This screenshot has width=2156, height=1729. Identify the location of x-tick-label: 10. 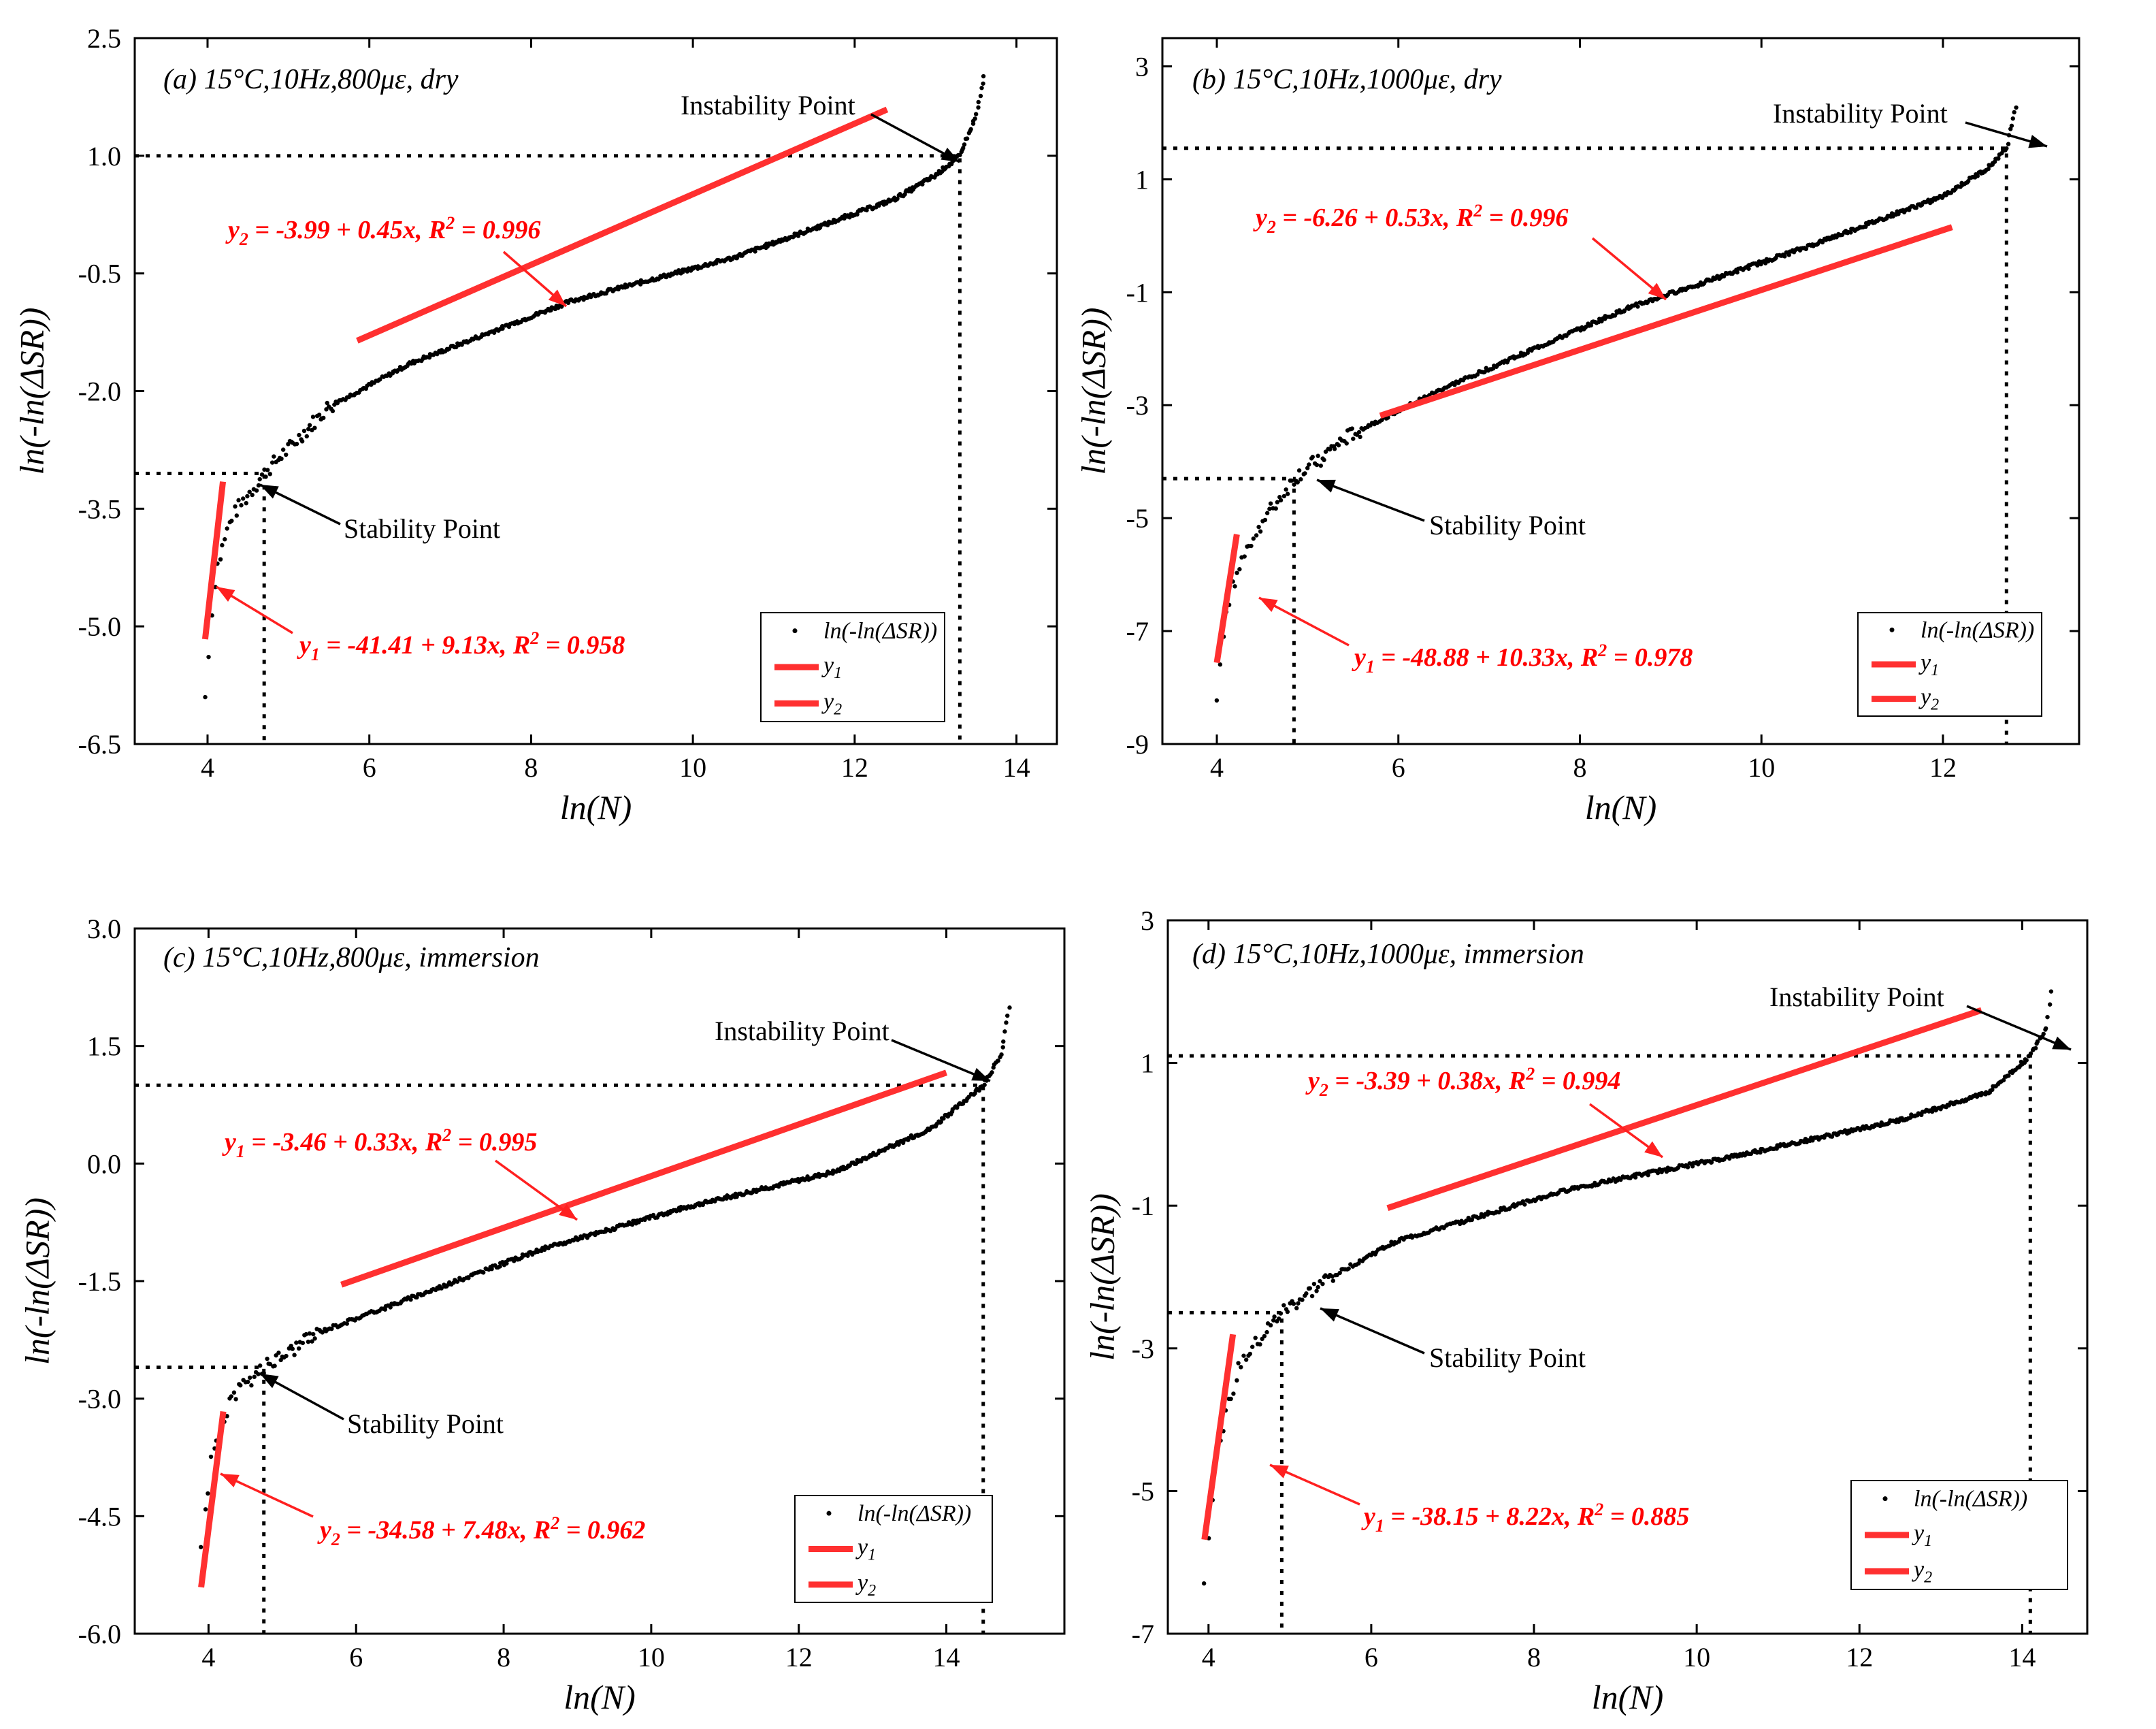
(1761, 767).